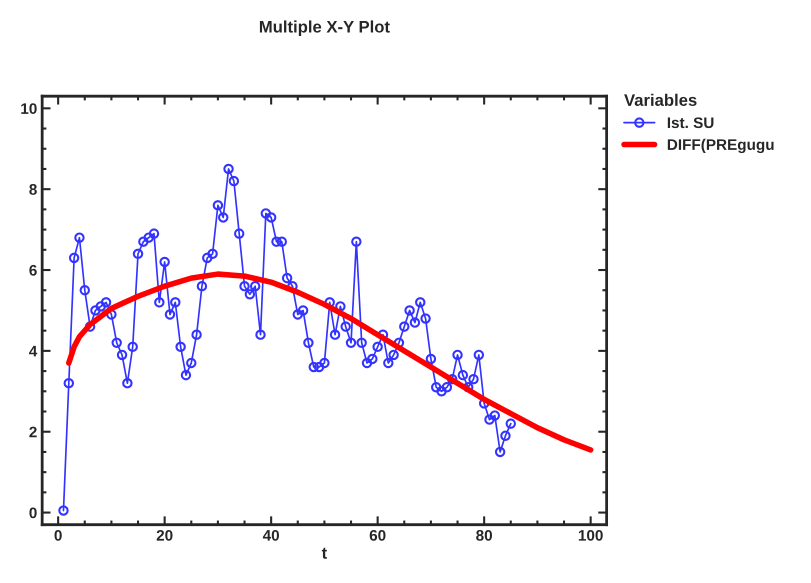 The image size is (811, 583). What do you see at coordinates (721, 146) in the screenshot?
I see `legend-label: DIFF(PREgugu` at bounding box center [721, 146].